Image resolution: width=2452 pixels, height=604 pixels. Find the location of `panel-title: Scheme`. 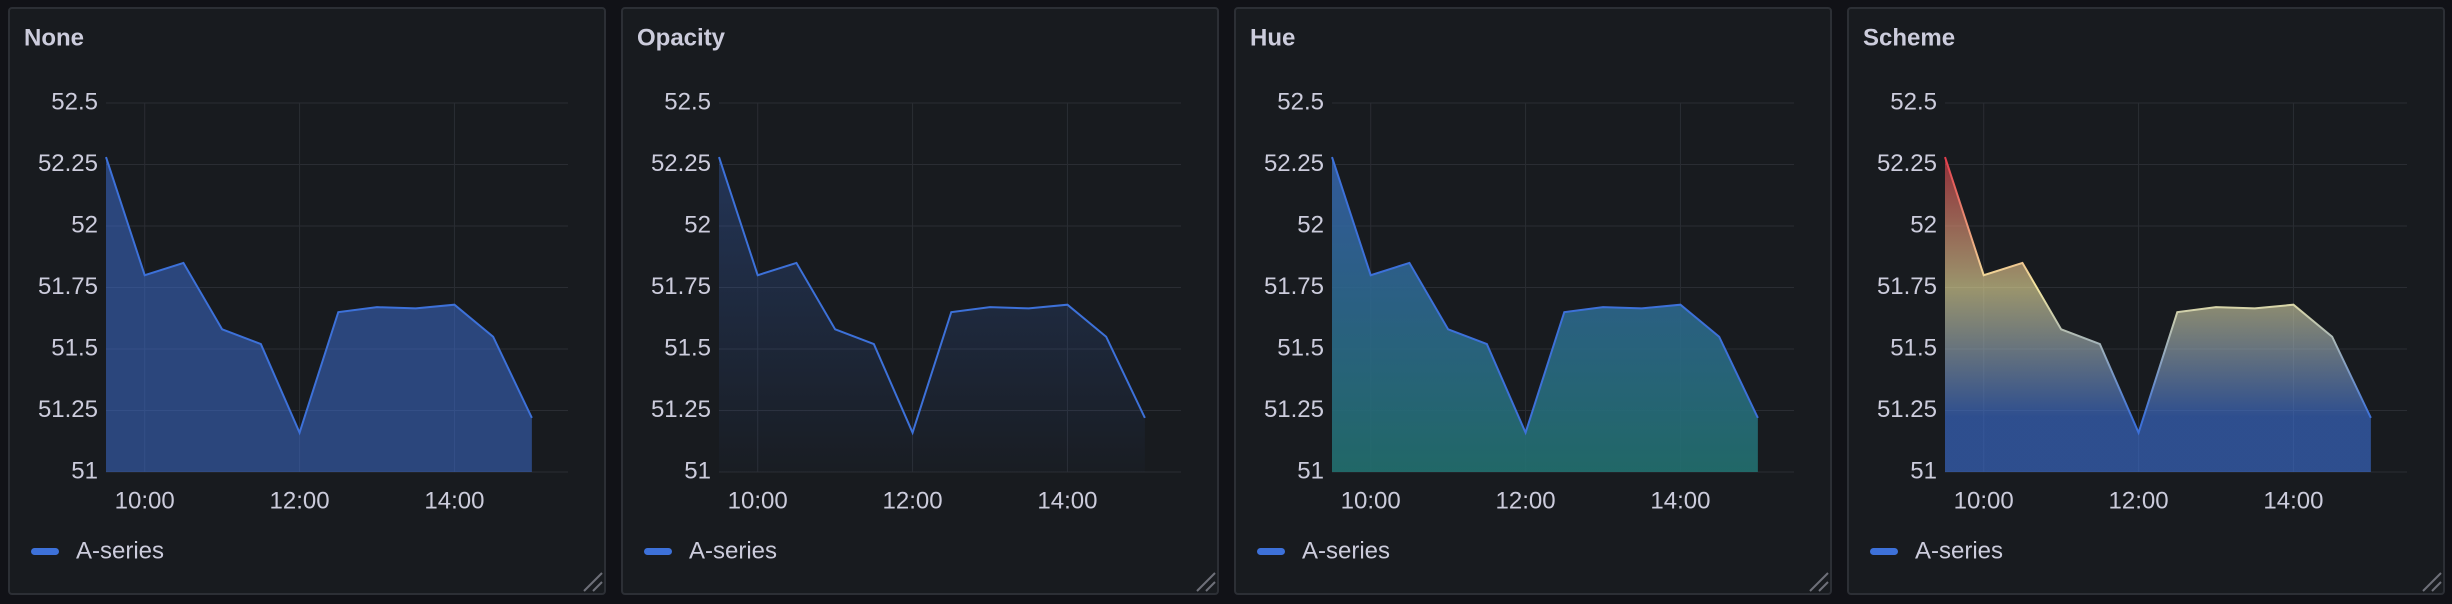

panel-title: Scheme is located at coordinates (1909, 37).